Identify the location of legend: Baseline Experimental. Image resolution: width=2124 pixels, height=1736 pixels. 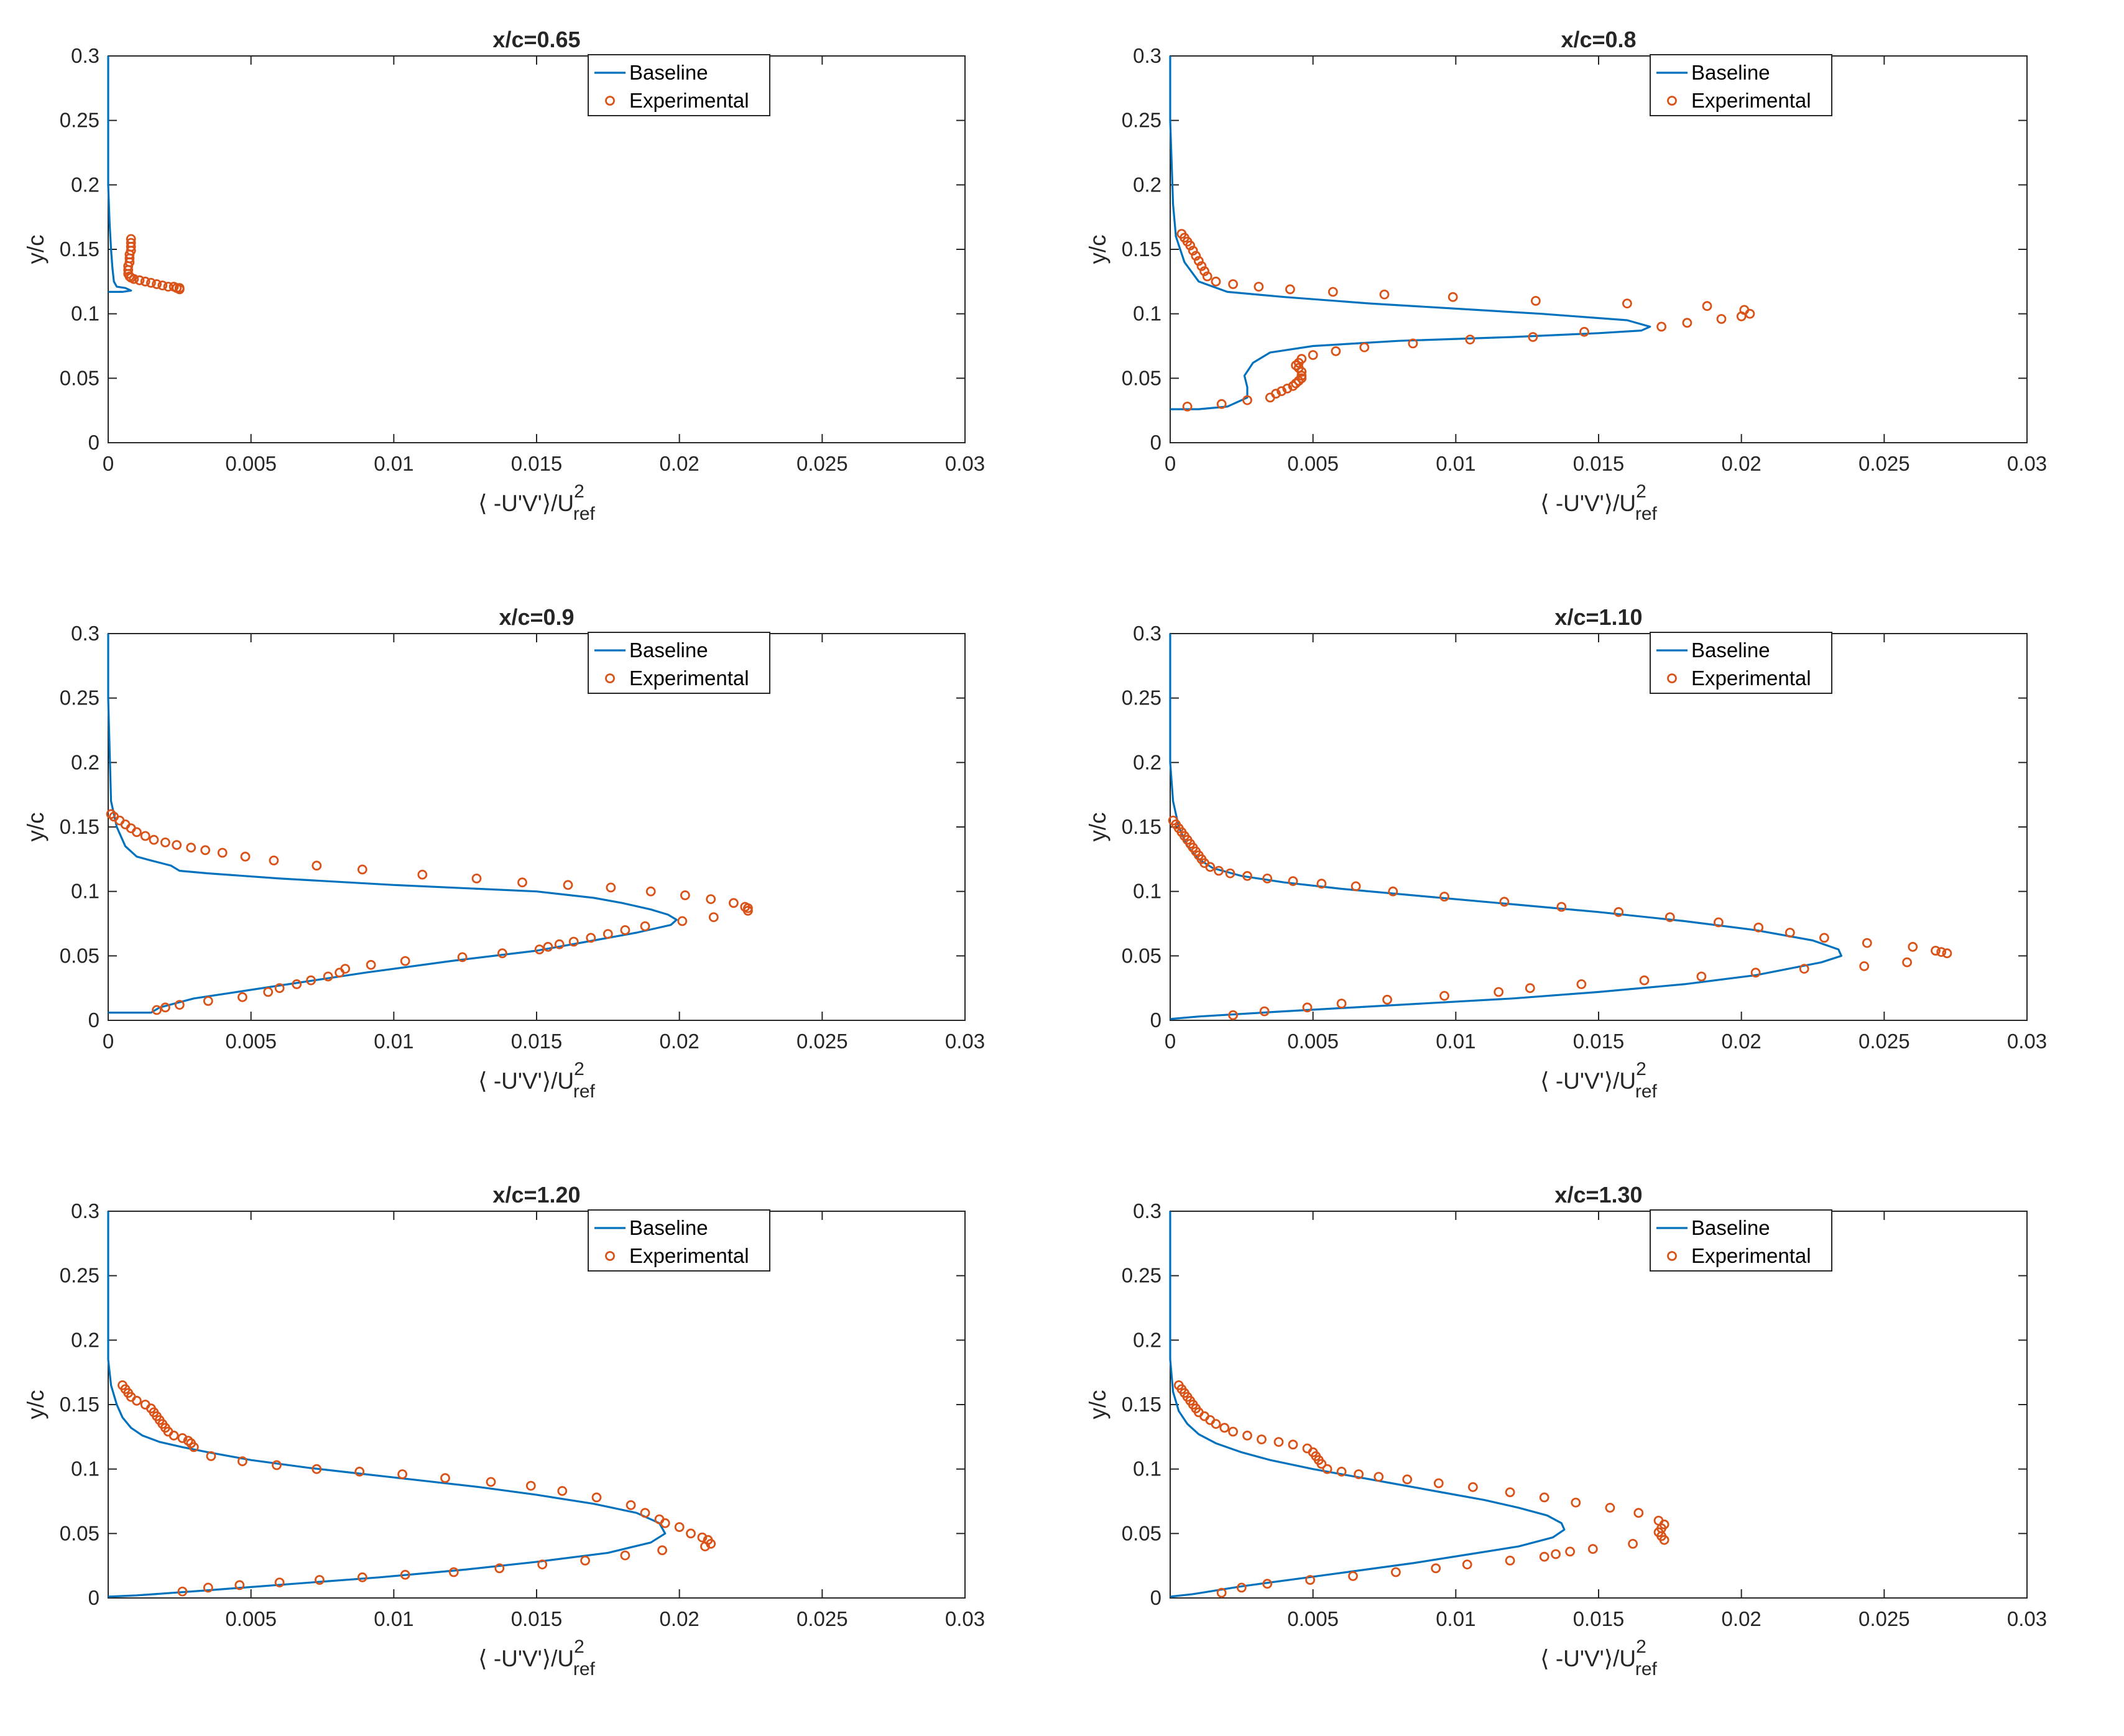
(679, 1240).